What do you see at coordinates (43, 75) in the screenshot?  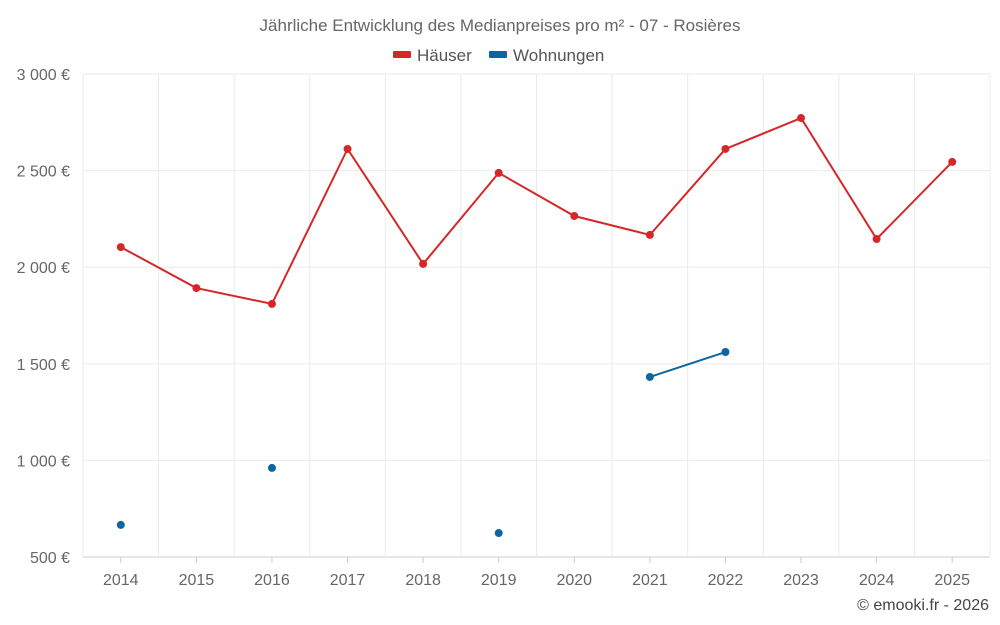 I see `y-tick-label: 3 000 €` at bounding box center [43, 75].